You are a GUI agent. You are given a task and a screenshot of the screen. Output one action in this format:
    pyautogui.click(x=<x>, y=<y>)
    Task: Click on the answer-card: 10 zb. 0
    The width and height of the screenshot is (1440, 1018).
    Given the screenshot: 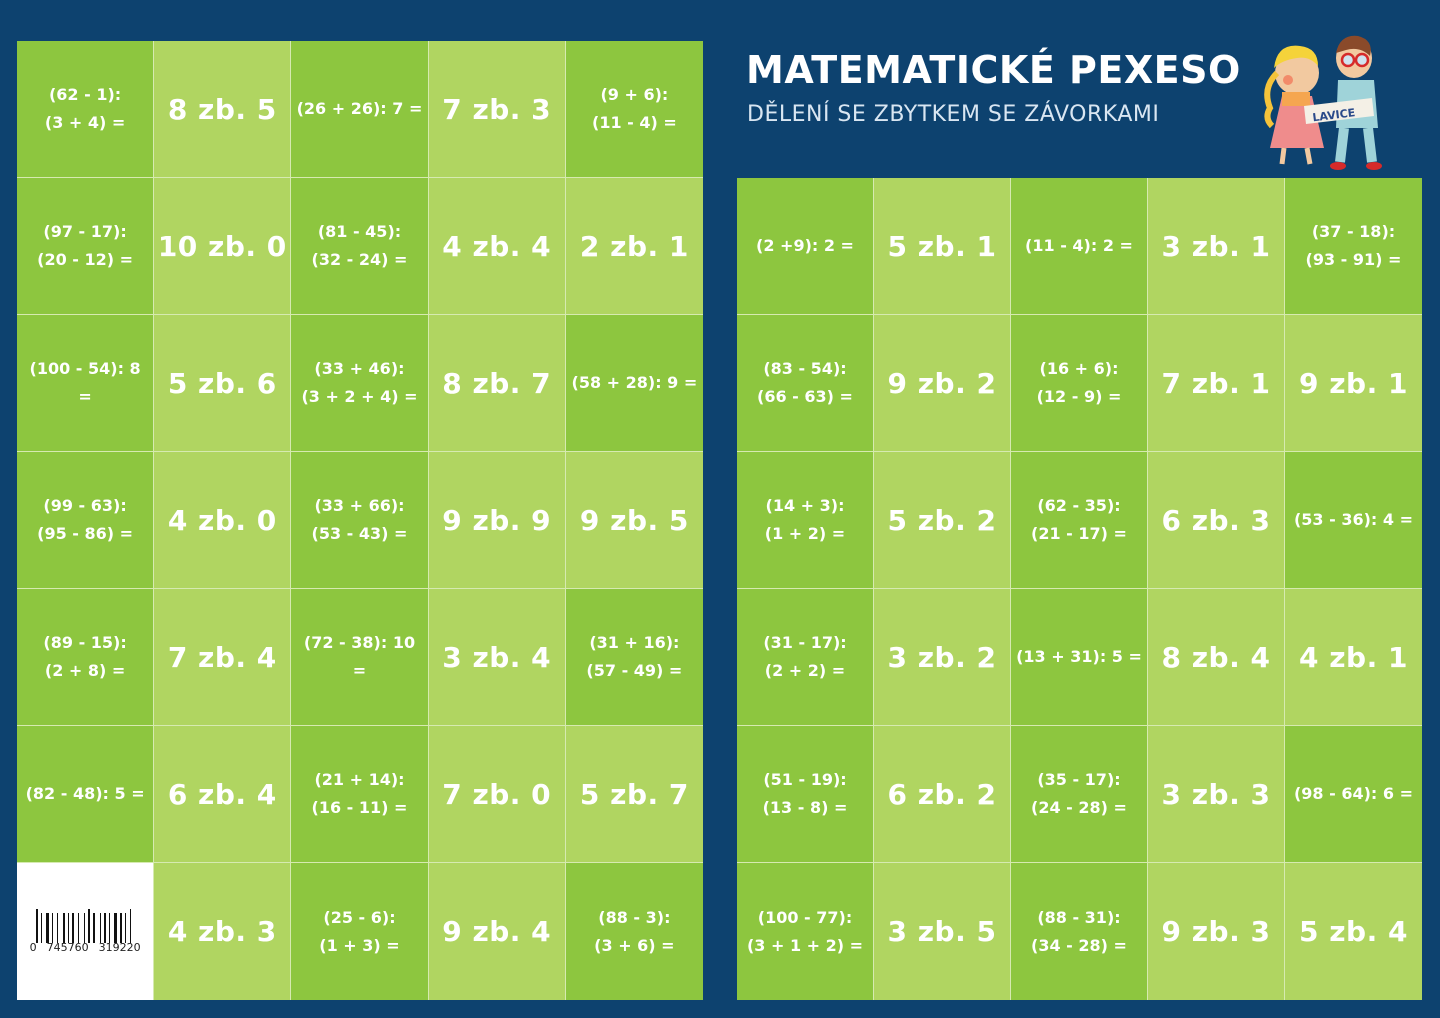 What is the action you would take?
    pyautogui.click(x=223, y=246)
    